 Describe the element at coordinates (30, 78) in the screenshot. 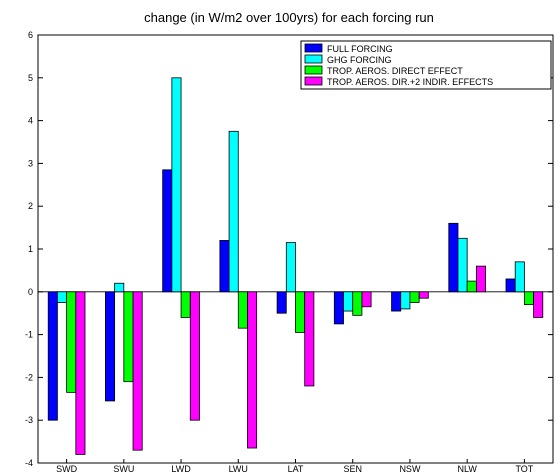

I see `y-tick-label: 5` at that location.